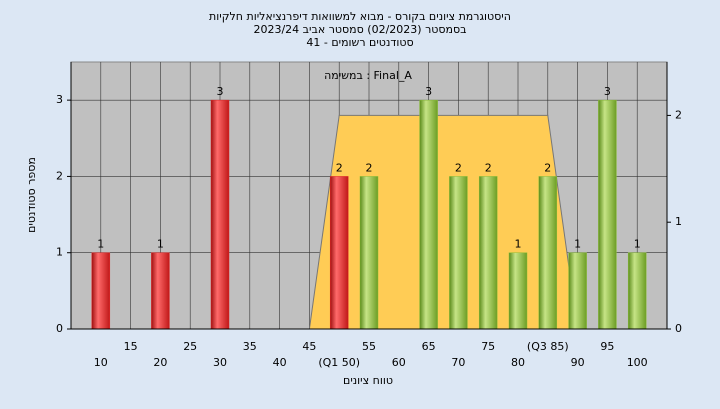  I want to click on y-tick-label: 2, so click(59, 175).